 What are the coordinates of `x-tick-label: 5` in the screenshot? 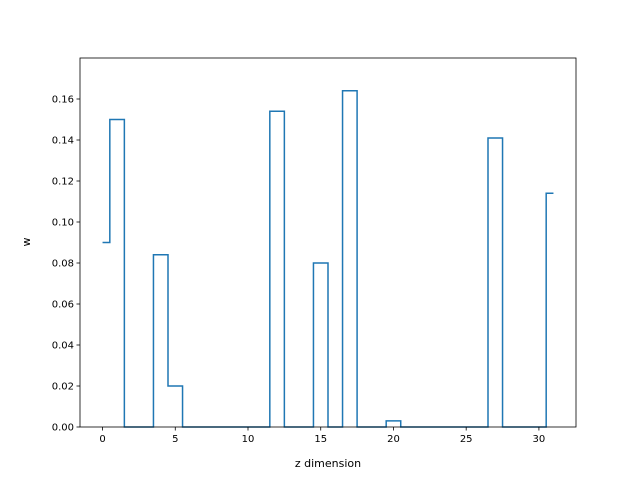 It's located at (175, 439).